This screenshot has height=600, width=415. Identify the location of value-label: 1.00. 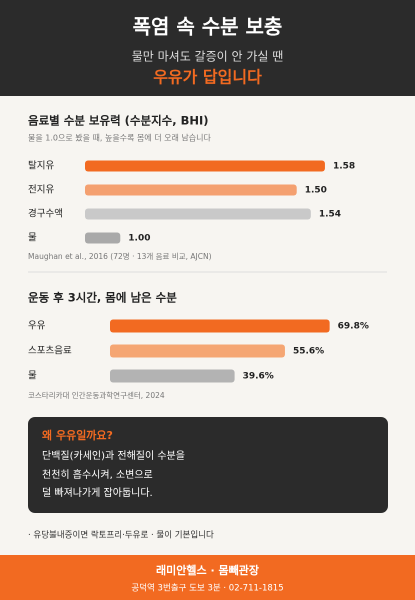
(139, 239).